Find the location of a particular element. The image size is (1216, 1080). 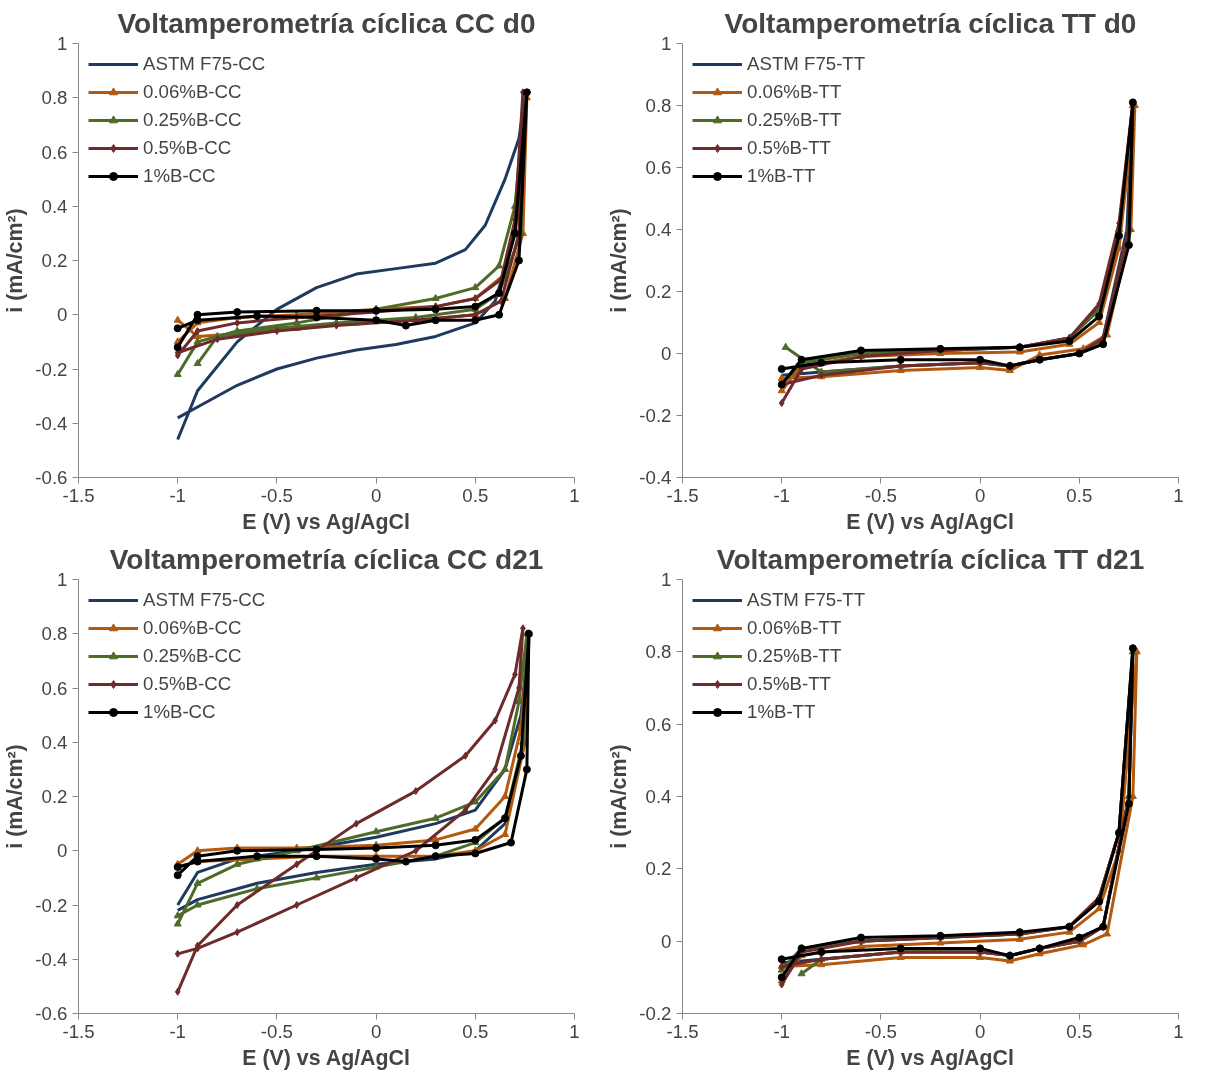

chart-title: Voltamperometría cíclica CC d0 is located at coordinates (326, 23).